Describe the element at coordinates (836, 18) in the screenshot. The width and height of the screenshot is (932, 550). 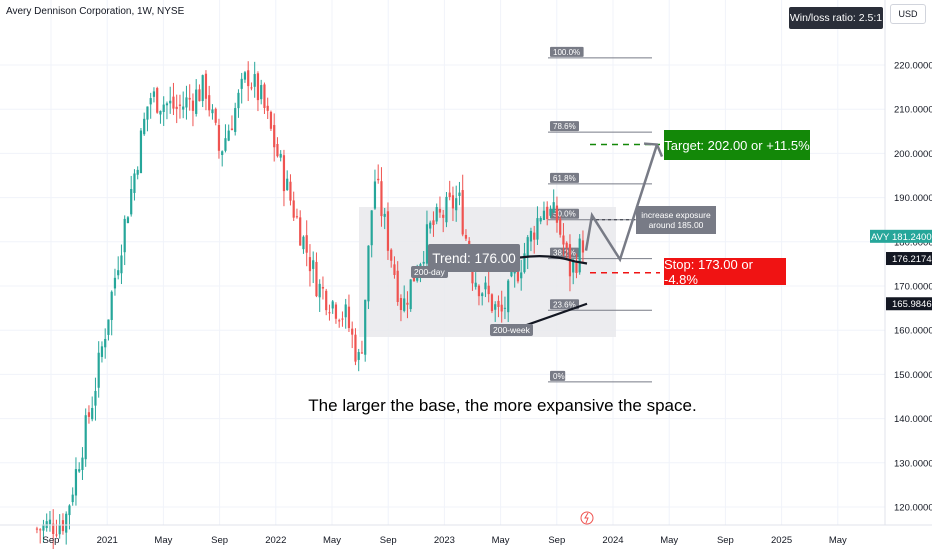
I see `win-loss-badge: Win/loss ratio: 2.5:1` at that location.